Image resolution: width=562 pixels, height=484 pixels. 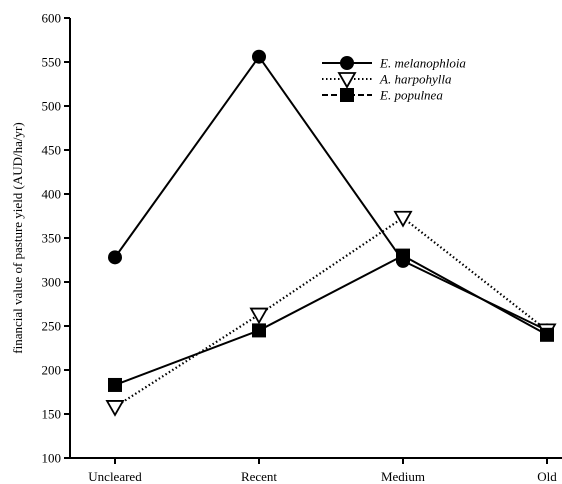 I want to click on y-tick-label: 100, so click(x=52, y=458).